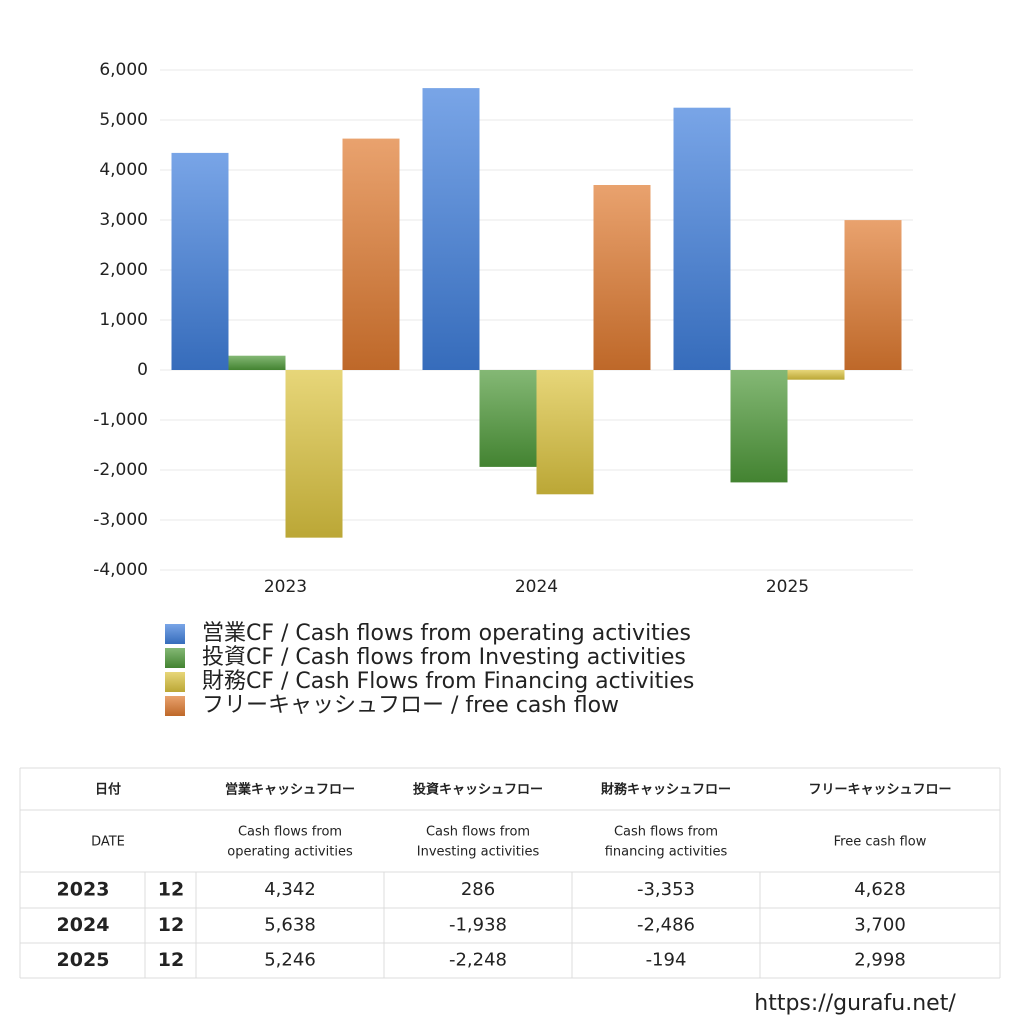 Image resolution: width=1024 pixels, height=1024 pixels. What do you see at coordinates (83, 960) in the screenshot?
I see `table-row-label: 2025` at bounding box center [83, 960].